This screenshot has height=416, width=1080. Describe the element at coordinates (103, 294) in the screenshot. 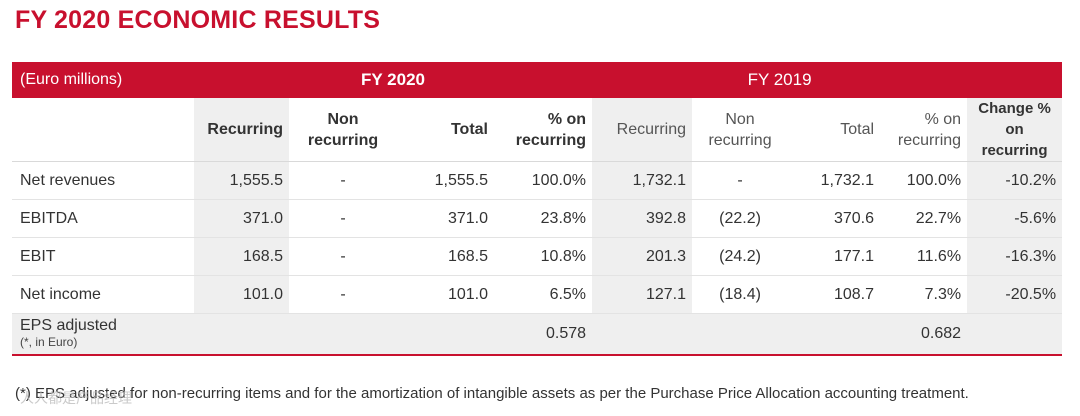

I see `row-label: Net income` at that location.